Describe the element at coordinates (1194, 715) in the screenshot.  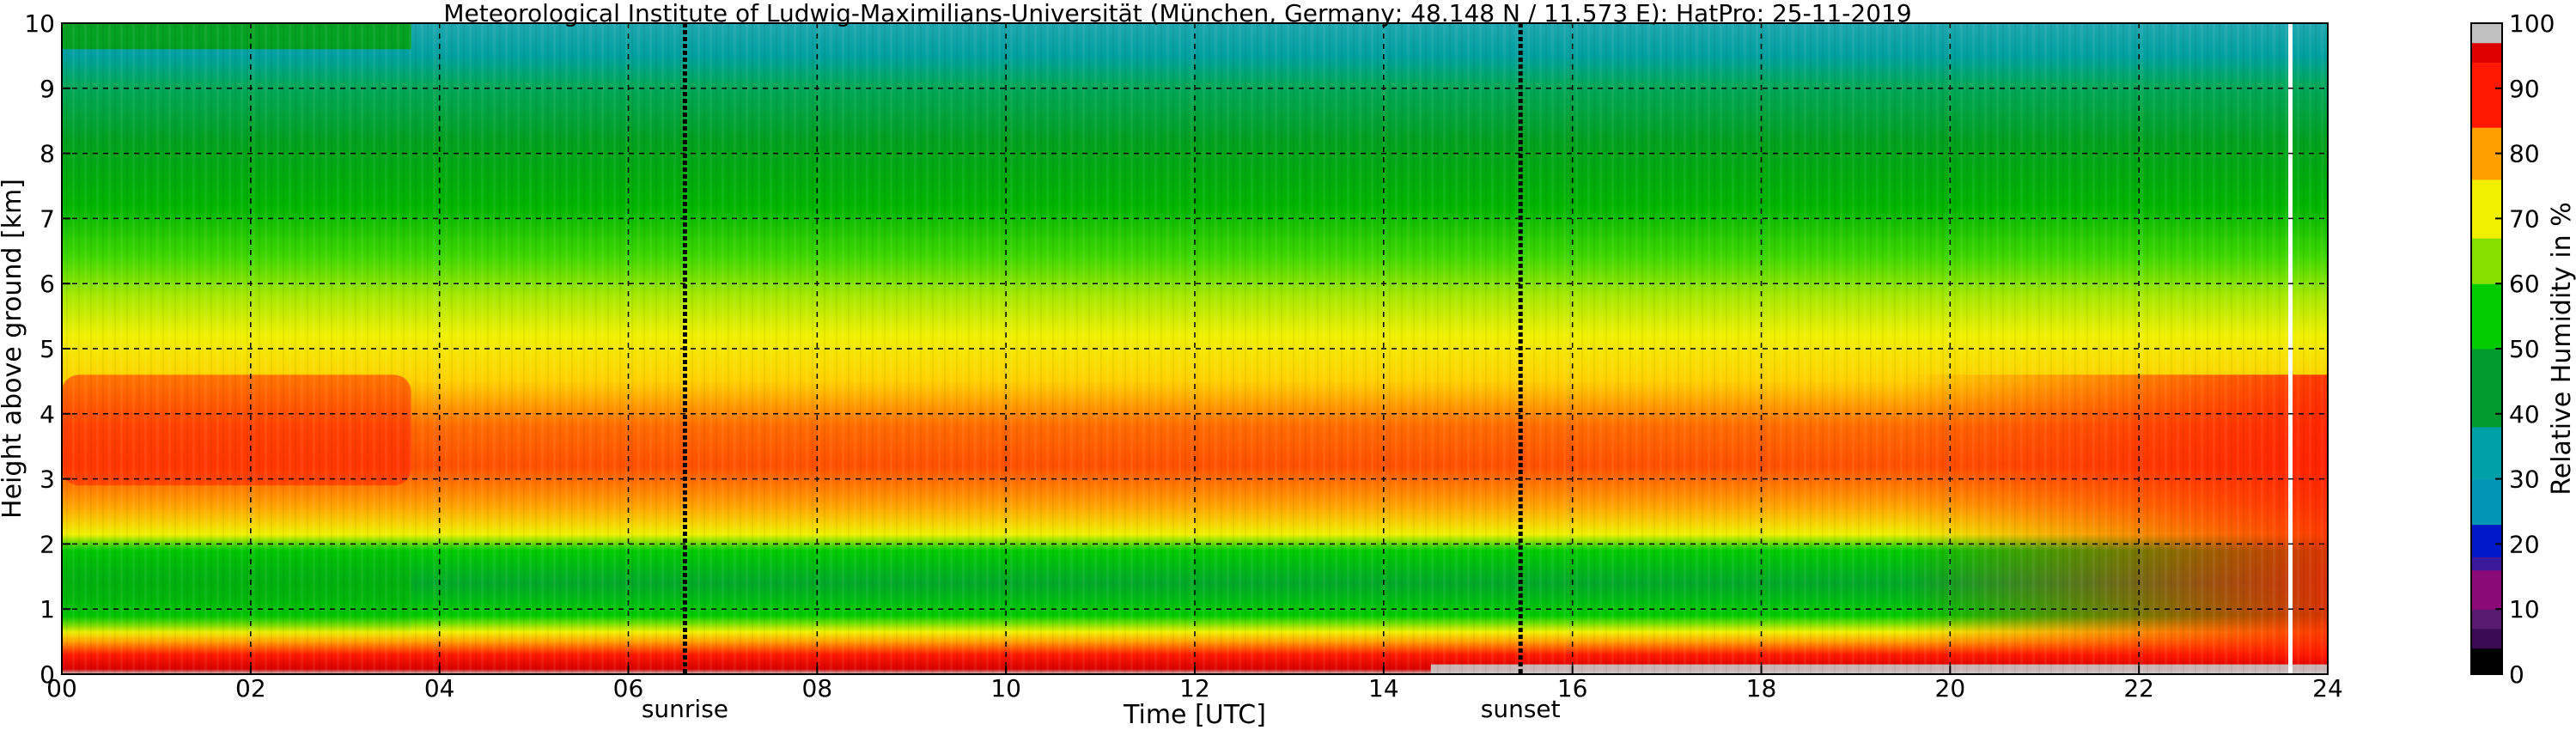
I see `x-axis-label: Time [UTC]` at that location.